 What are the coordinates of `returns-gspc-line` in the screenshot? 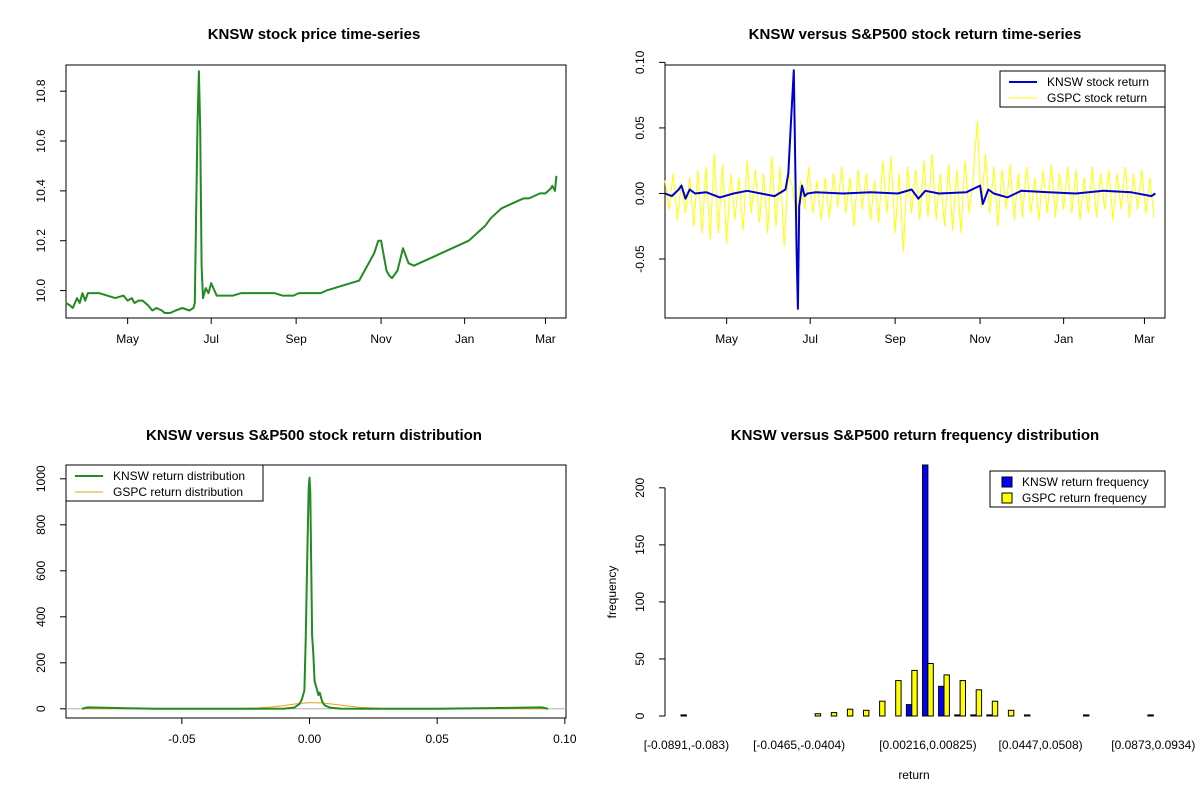 It's located at (909, 186).